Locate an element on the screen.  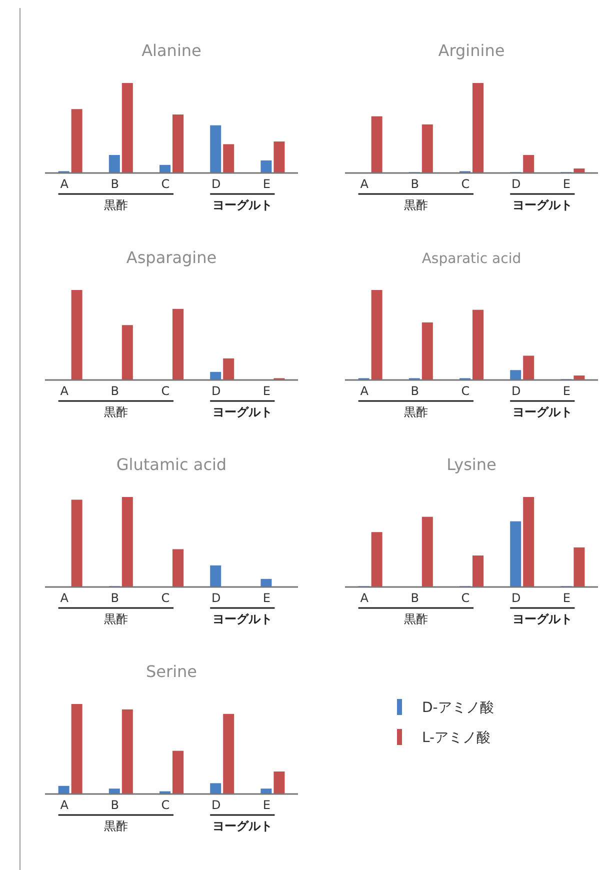
legend-label: D-アミノ酸 is located at coordinates (458, 708).